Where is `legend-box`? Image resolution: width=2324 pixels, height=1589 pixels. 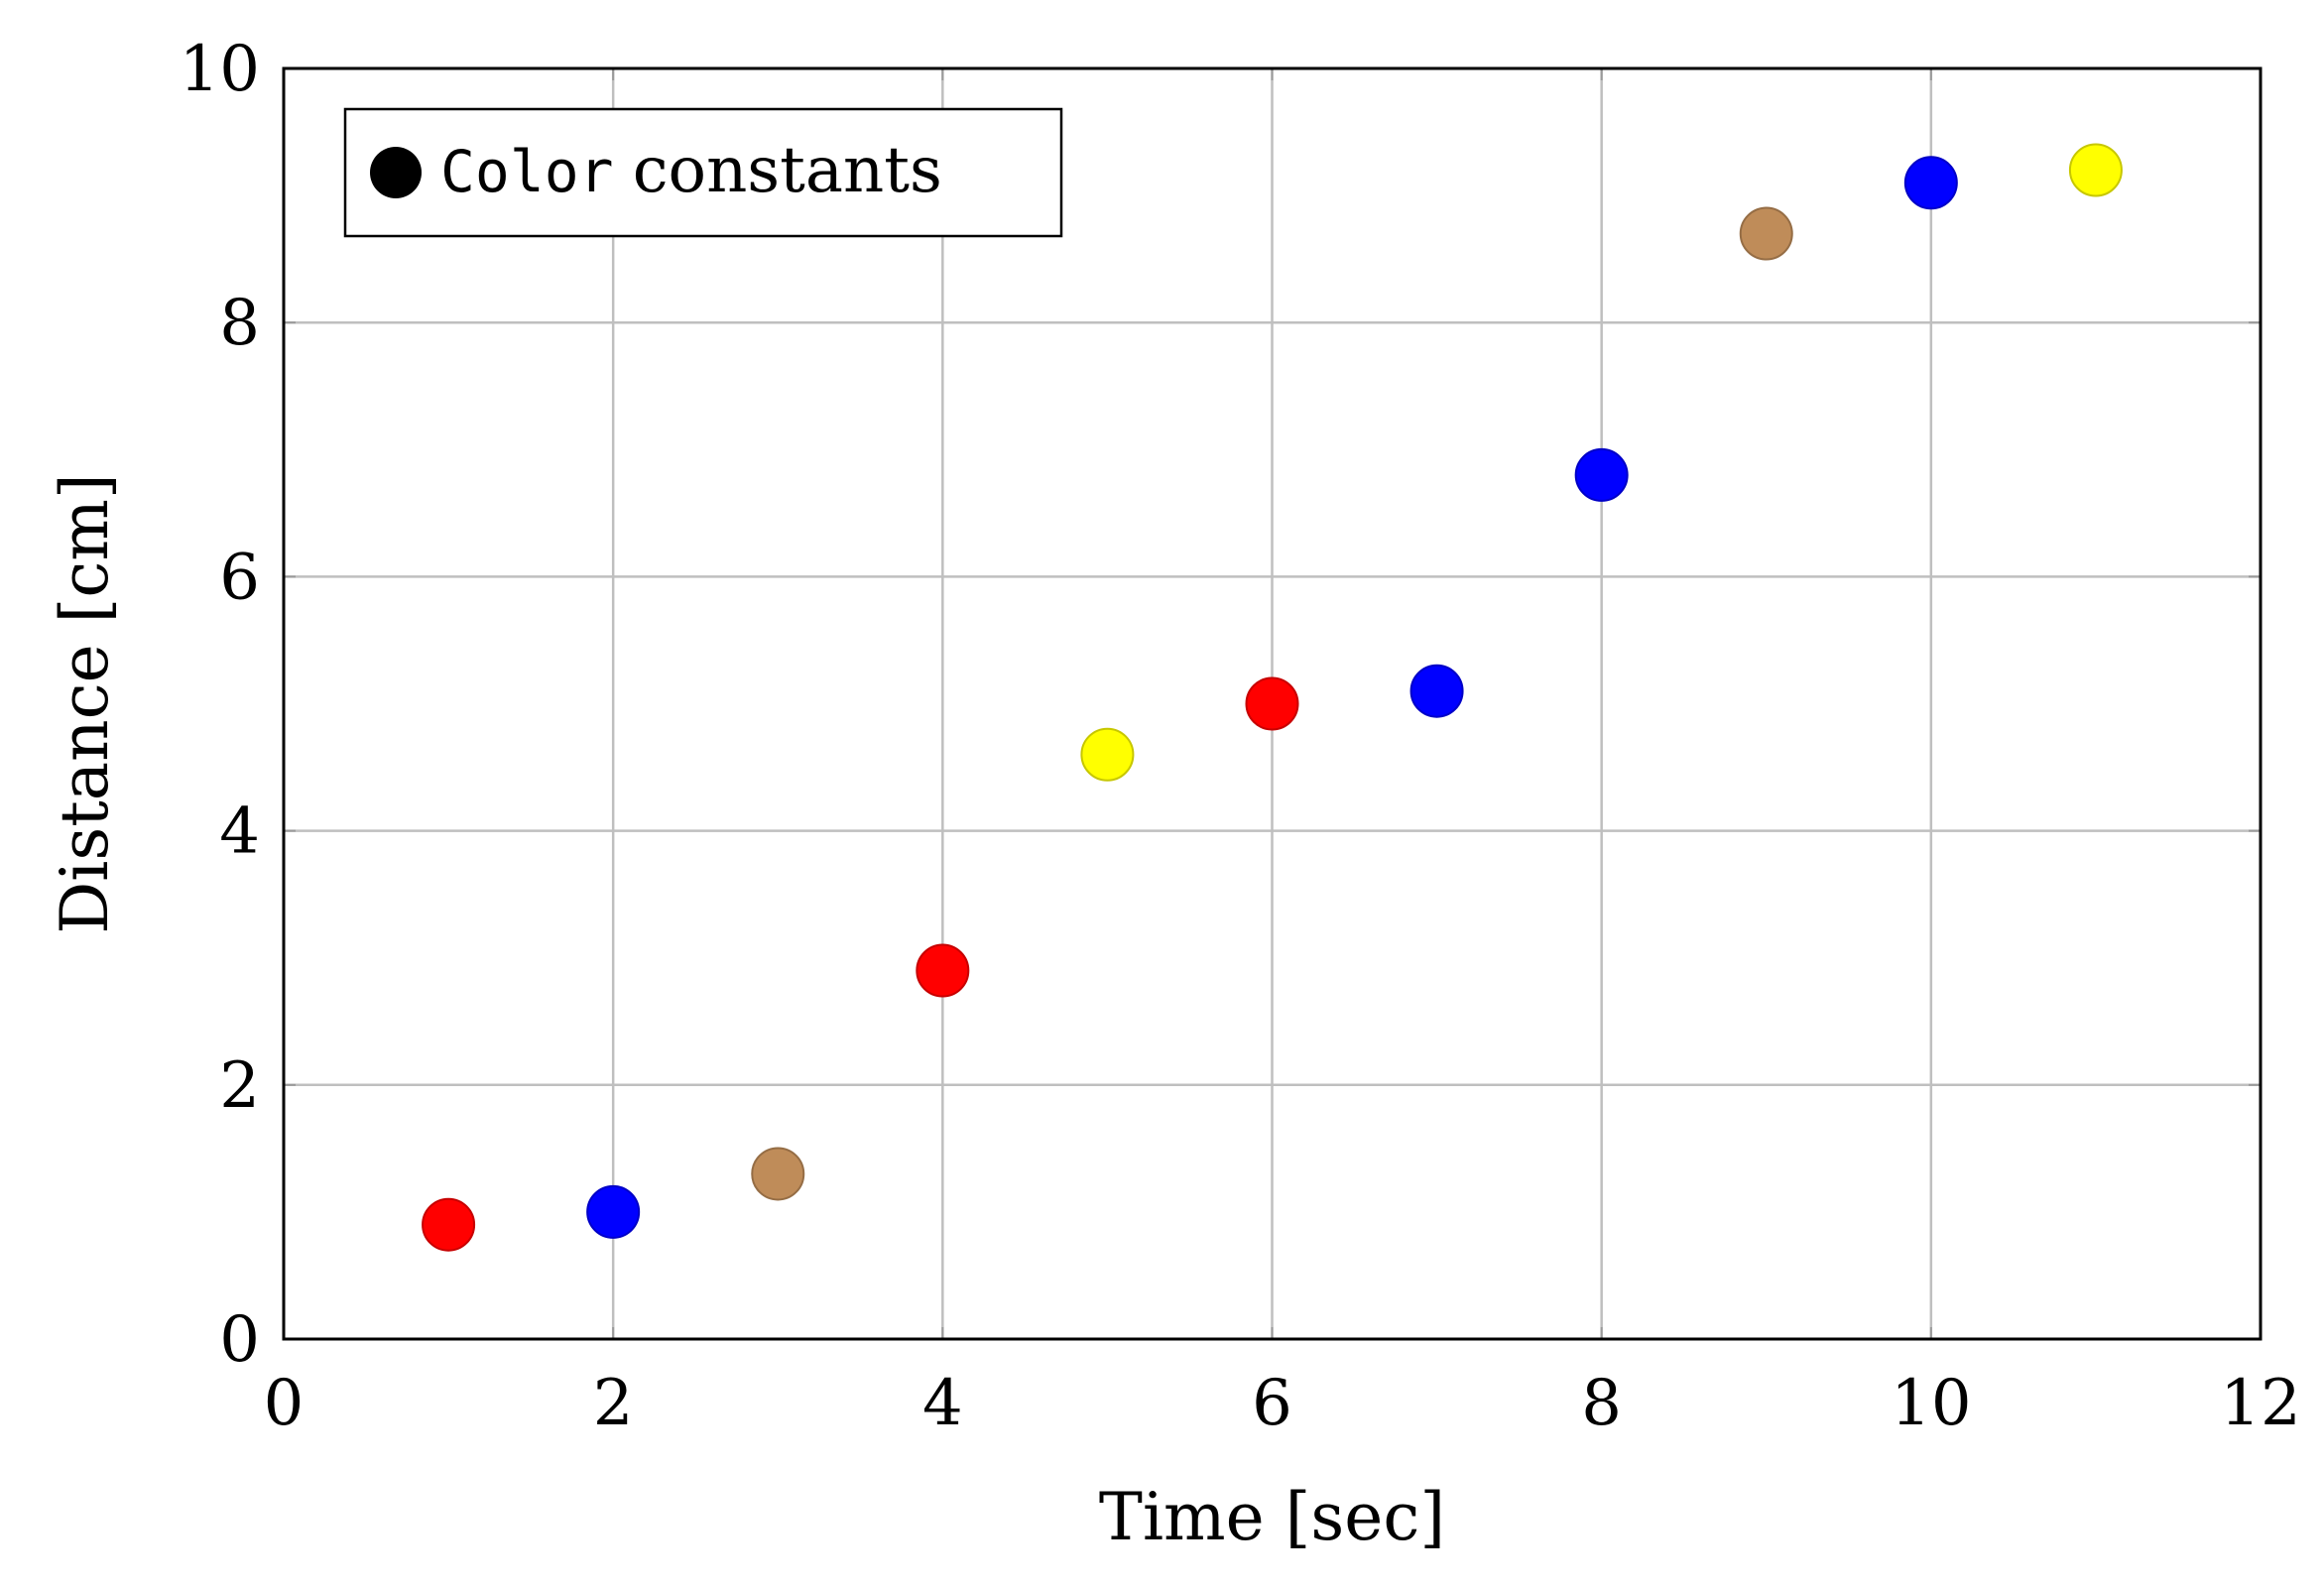 legend-box is located at coordinates (703, 172).